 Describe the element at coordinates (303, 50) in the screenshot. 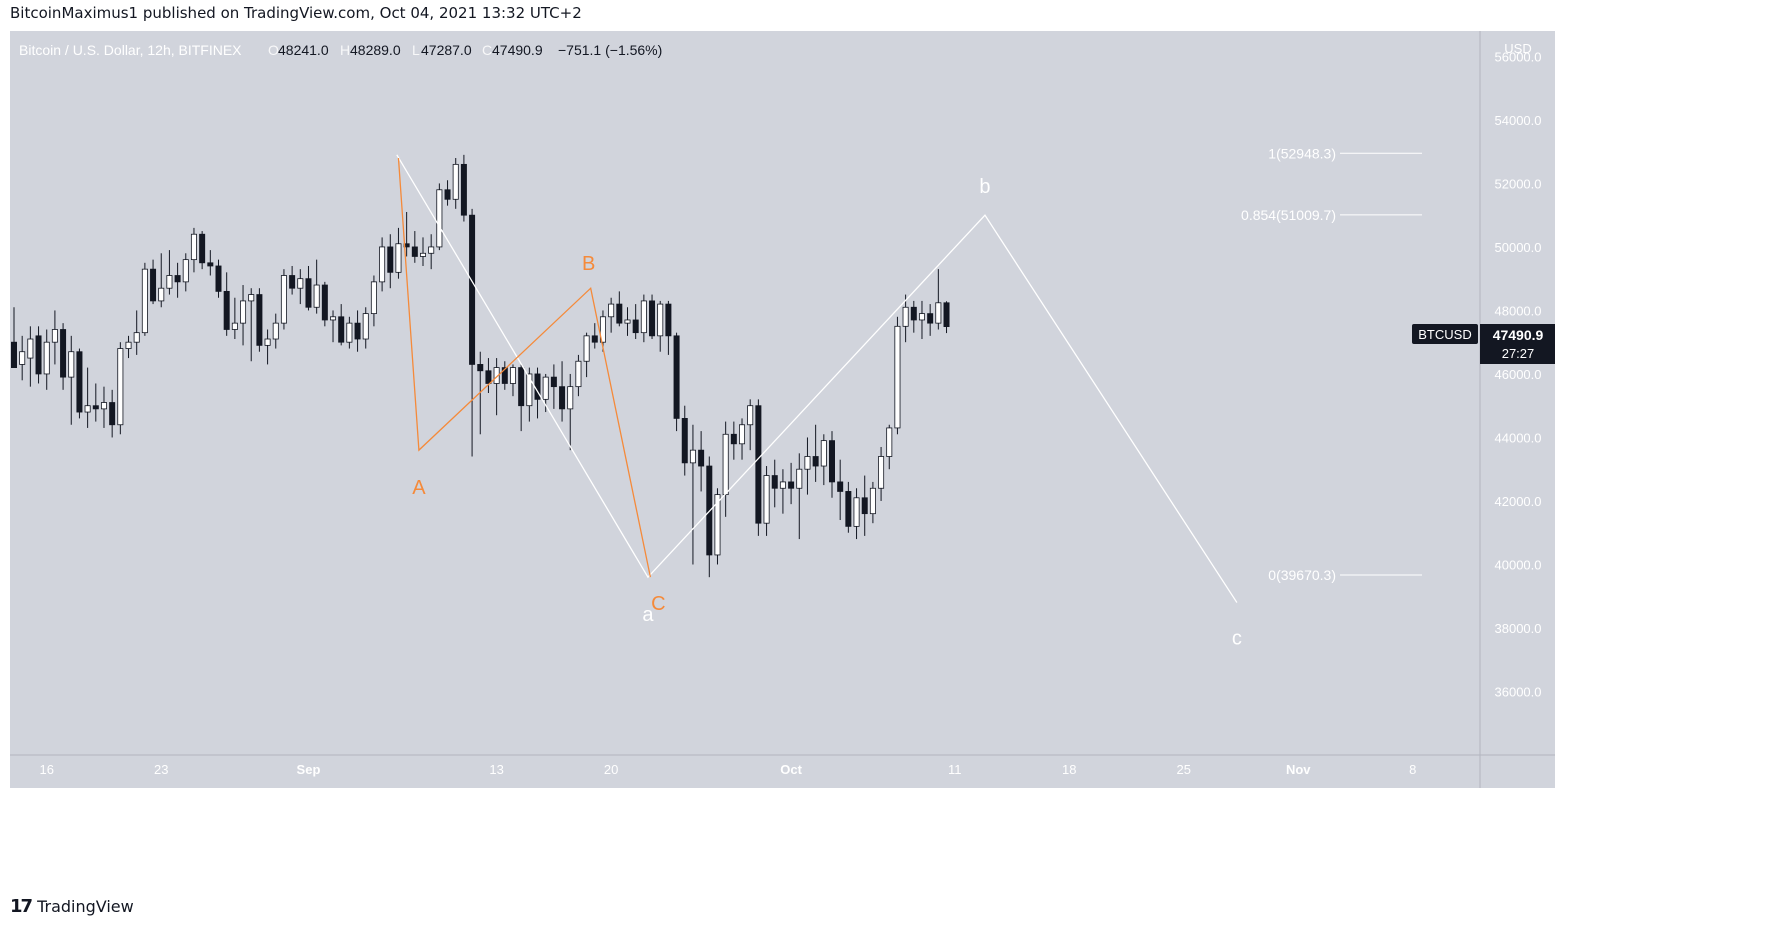

I see `legend-open-value: 48241.0` at that location.